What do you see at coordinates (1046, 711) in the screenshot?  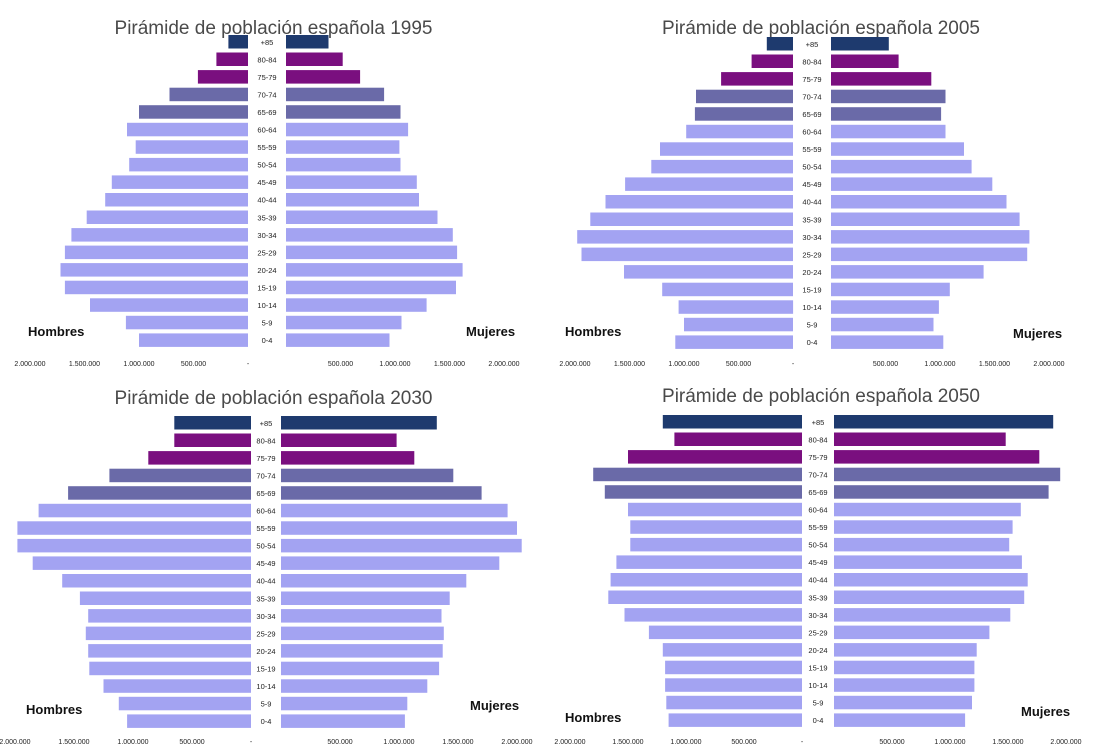 I see `mujeres-label: Mujeres` at bounding box center [1046, 711].